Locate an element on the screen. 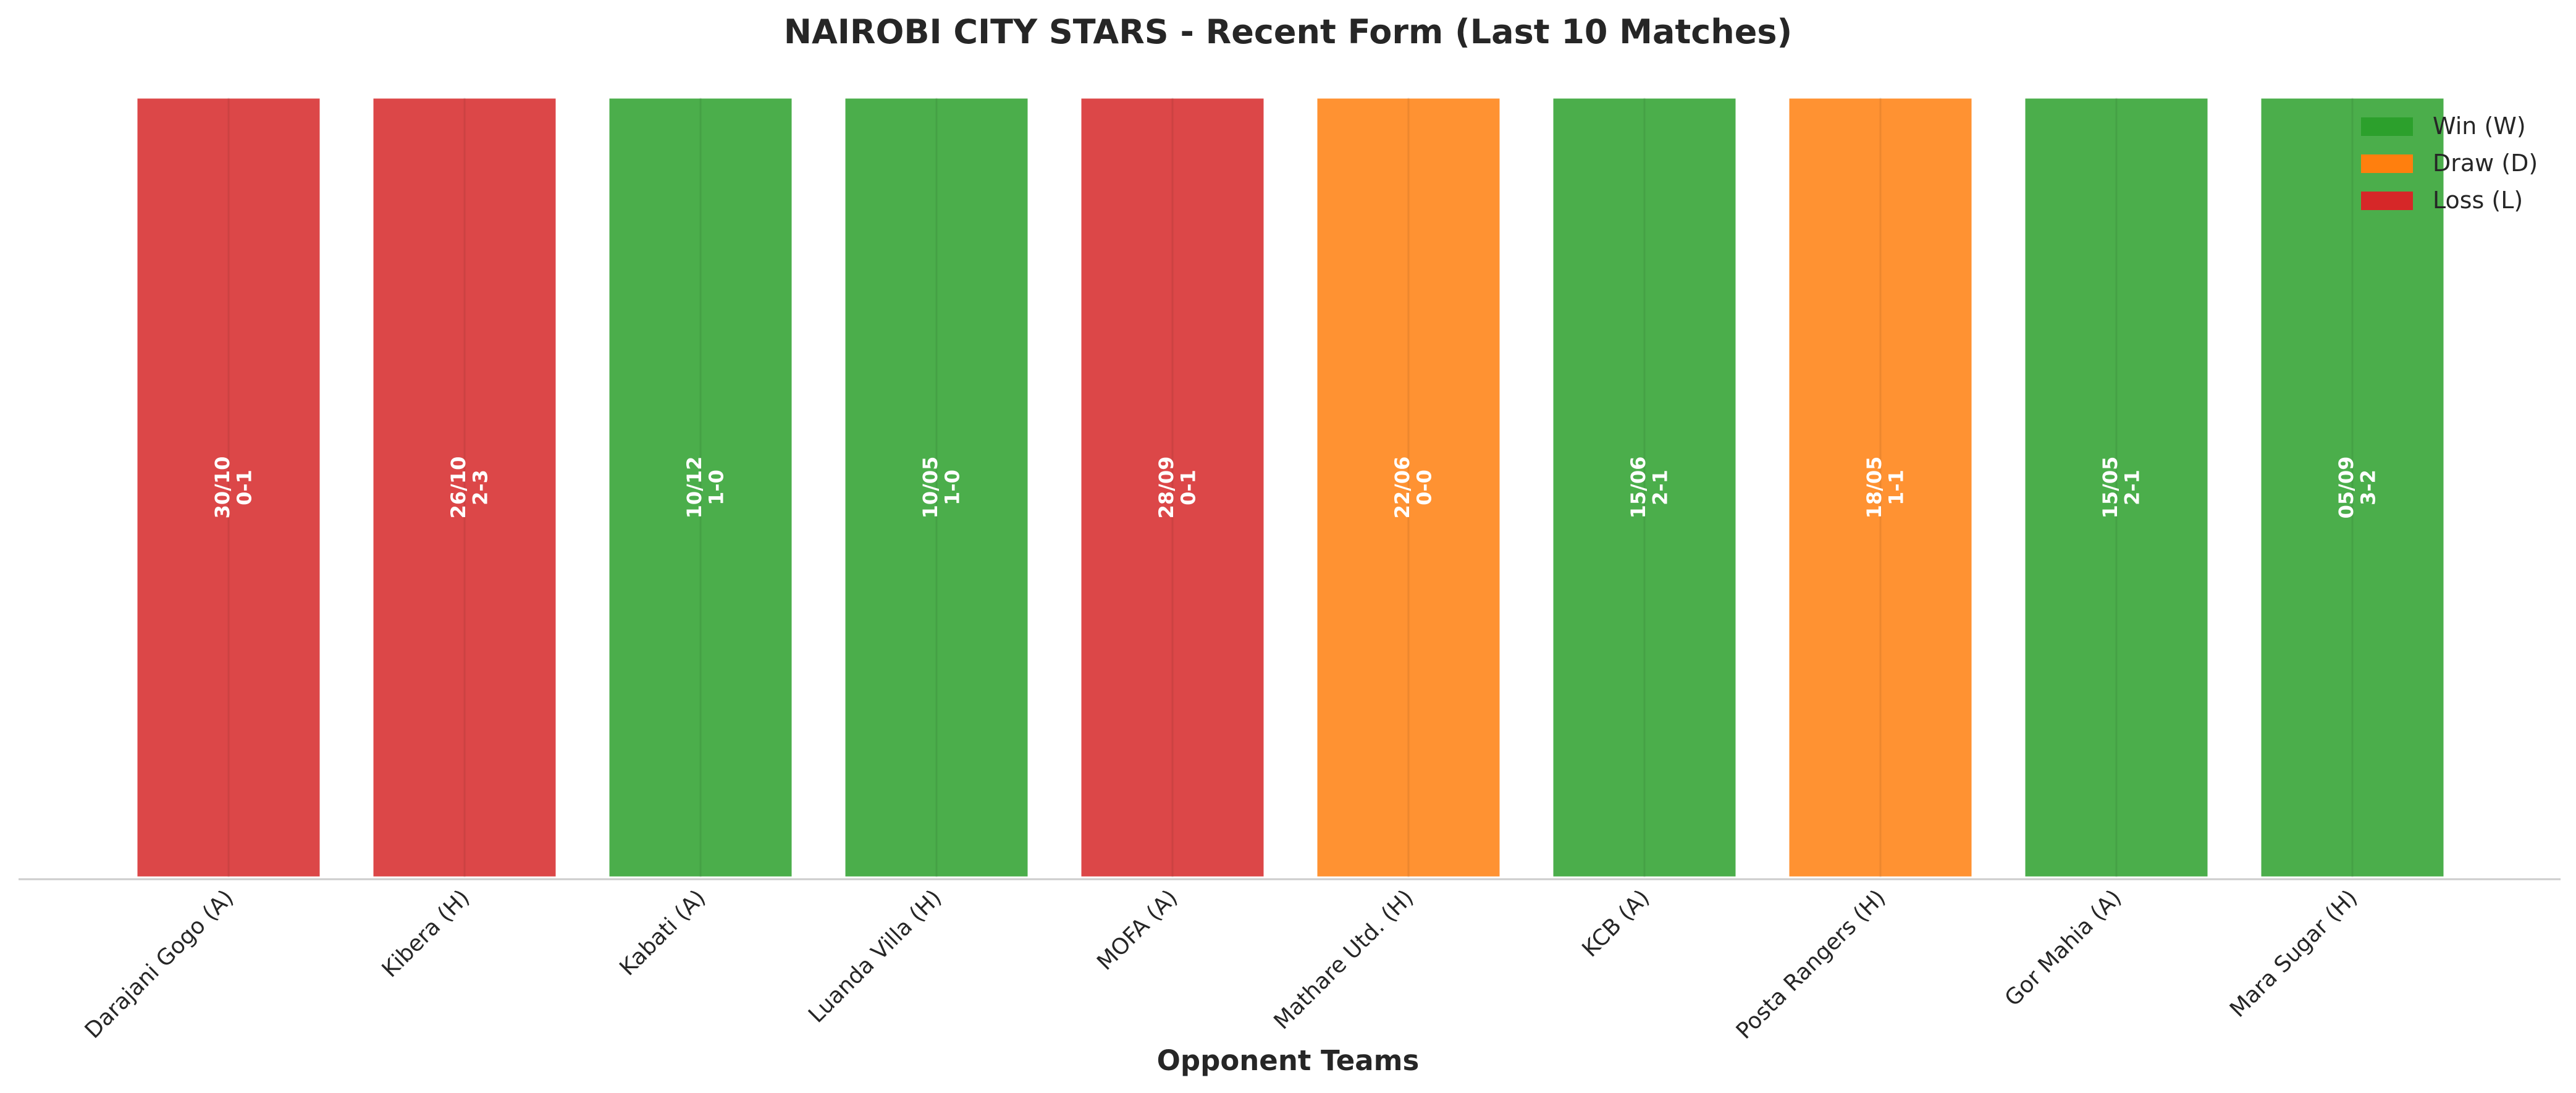 The image size is (2576, 1093). bar-label-6: 22/060-0 is located at coordinates (1413, 488).